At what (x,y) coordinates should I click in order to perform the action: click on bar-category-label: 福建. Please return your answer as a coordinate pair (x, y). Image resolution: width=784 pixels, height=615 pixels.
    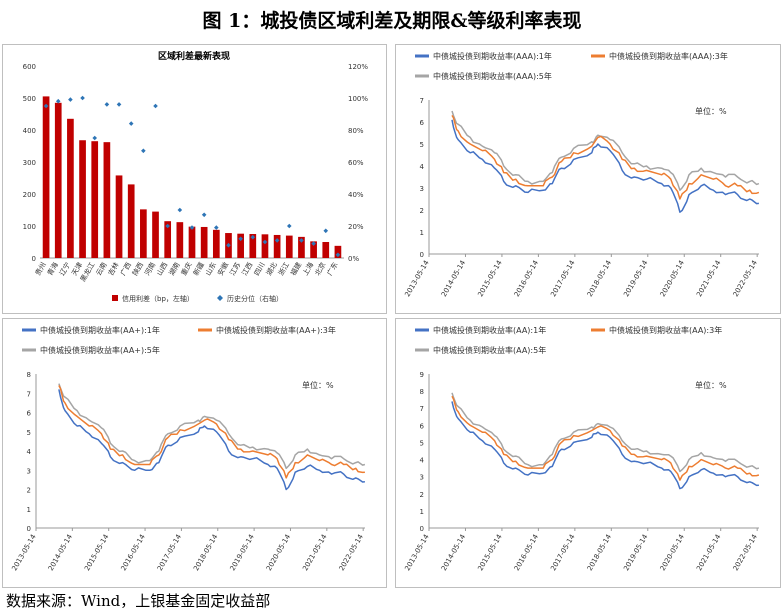
    Looking at the image, I should click on (295, 269).